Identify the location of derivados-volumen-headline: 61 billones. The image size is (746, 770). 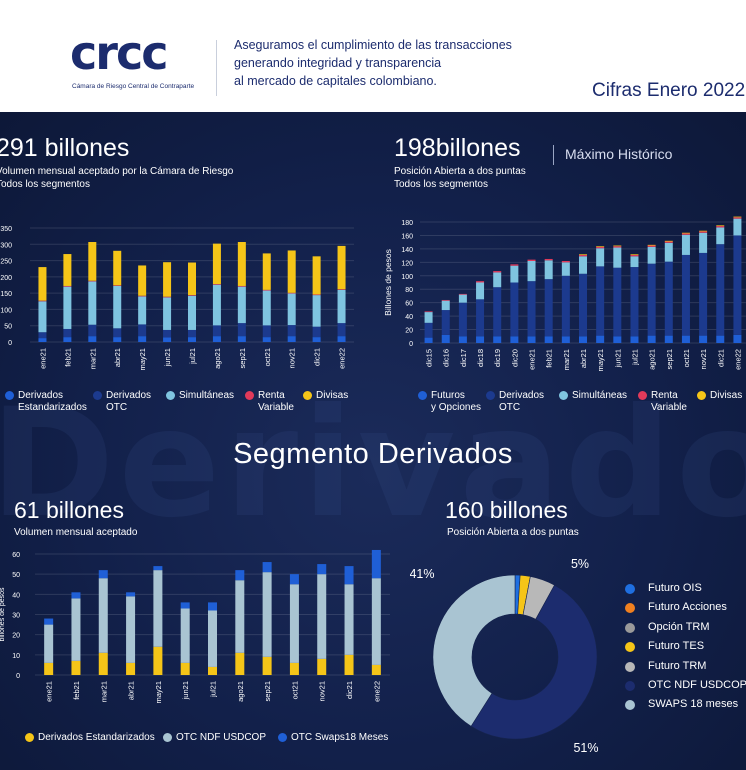
(69, 510).